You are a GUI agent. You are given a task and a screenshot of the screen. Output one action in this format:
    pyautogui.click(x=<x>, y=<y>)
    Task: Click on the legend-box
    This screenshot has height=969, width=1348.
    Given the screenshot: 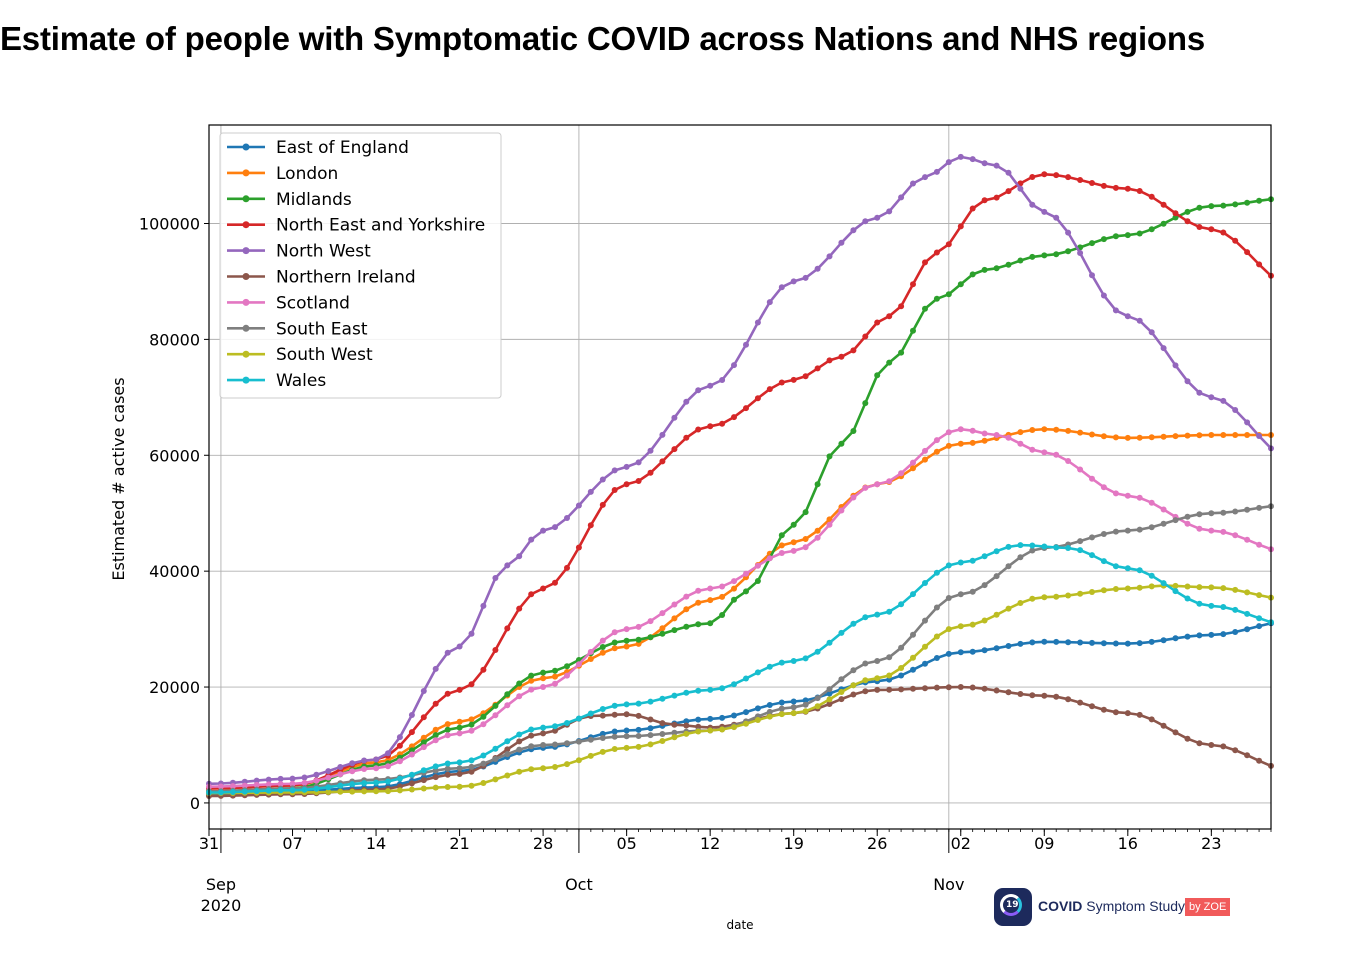 What is the action you would take?
    pyautogui.click(x=360, y=265)
    